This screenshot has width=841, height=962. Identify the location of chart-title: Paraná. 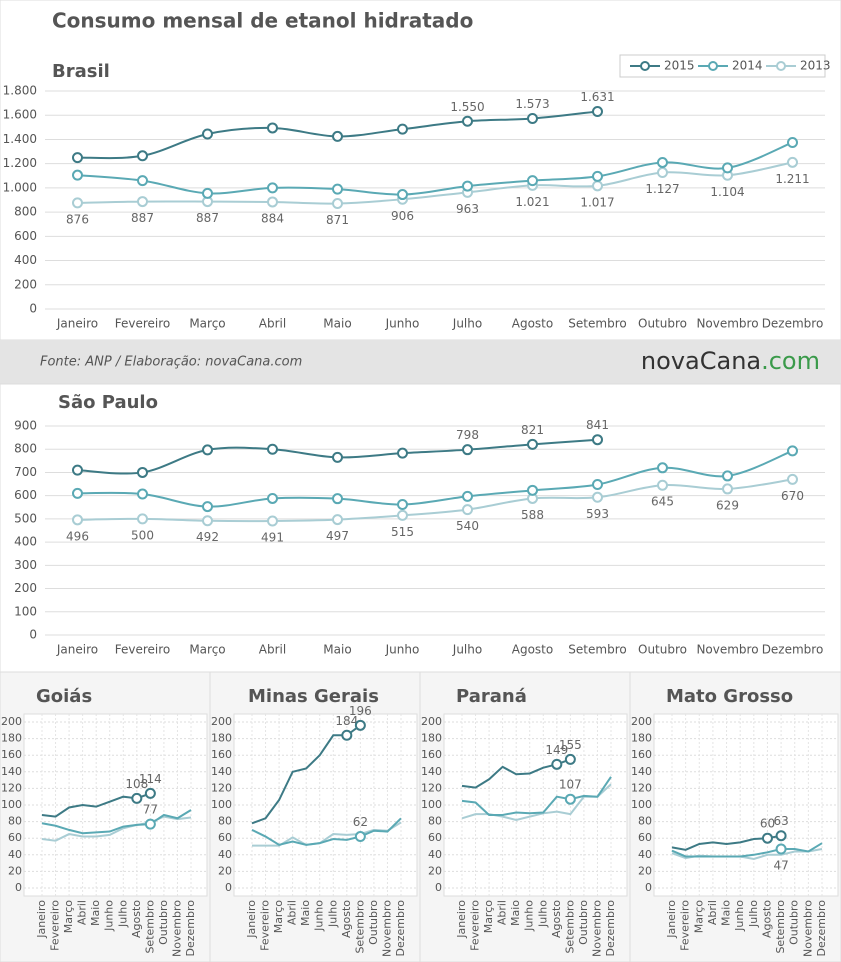
(491, 696).